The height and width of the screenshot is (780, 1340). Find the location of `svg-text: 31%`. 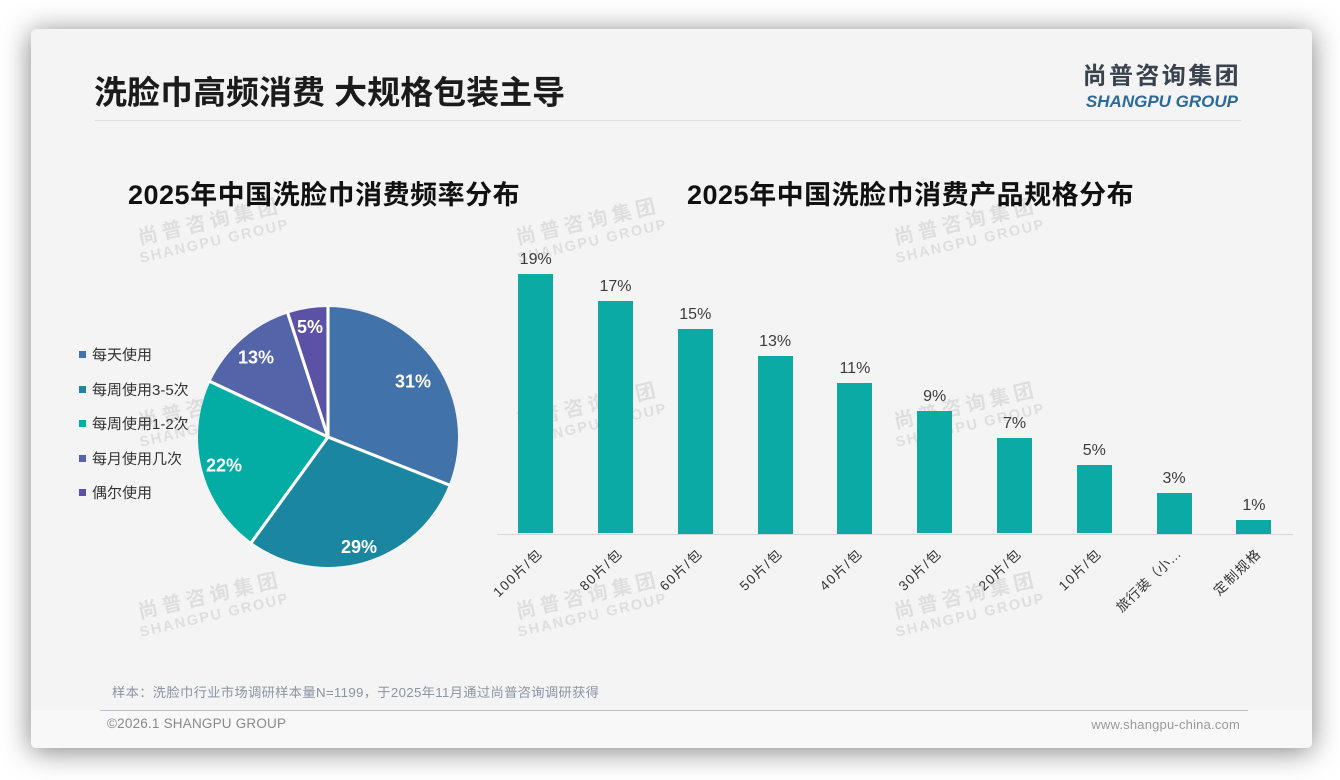

svg-text: 31% is located at coordinates (413, 382).